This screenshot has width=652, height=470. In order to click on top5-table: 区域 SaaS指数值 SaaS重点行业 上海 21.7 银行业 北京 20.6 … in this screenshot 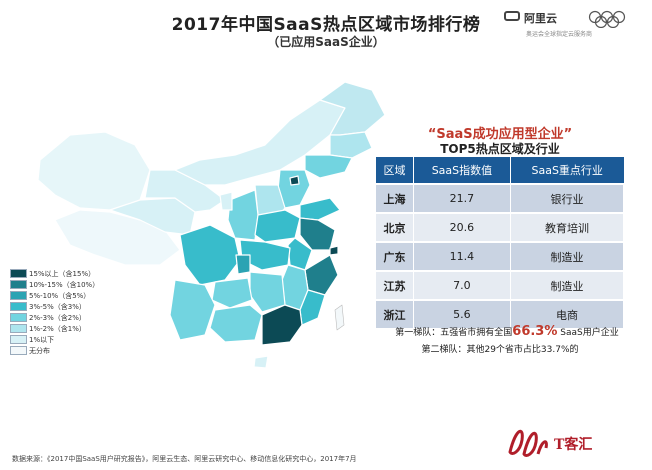, I will do `click(500, 242)`.